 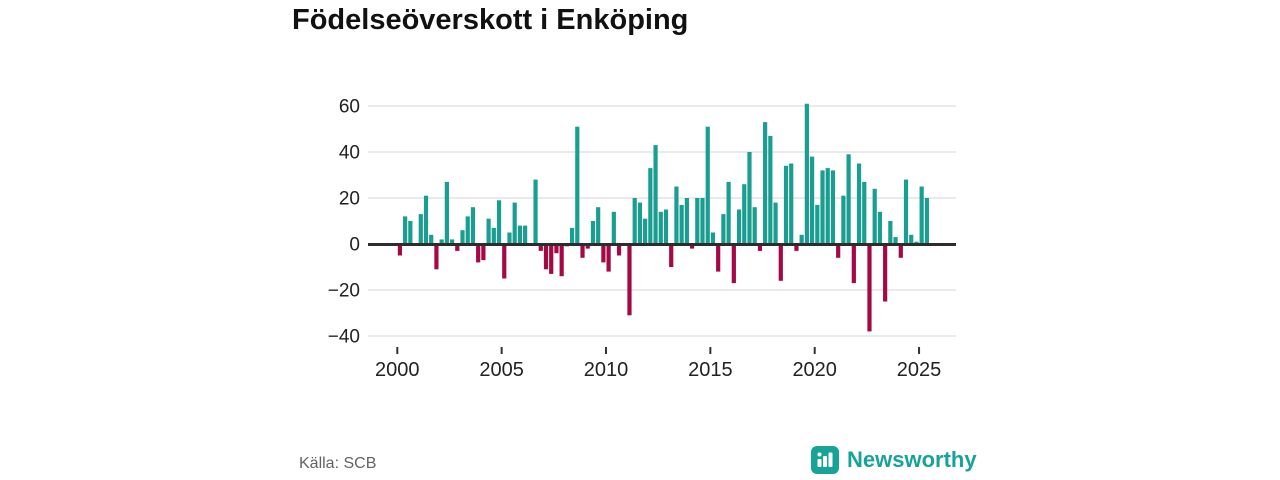 What do you see at coordinates (520, 234) in the screenshot?
I see `bar-2005Q4` at bounding box center [520, 234].